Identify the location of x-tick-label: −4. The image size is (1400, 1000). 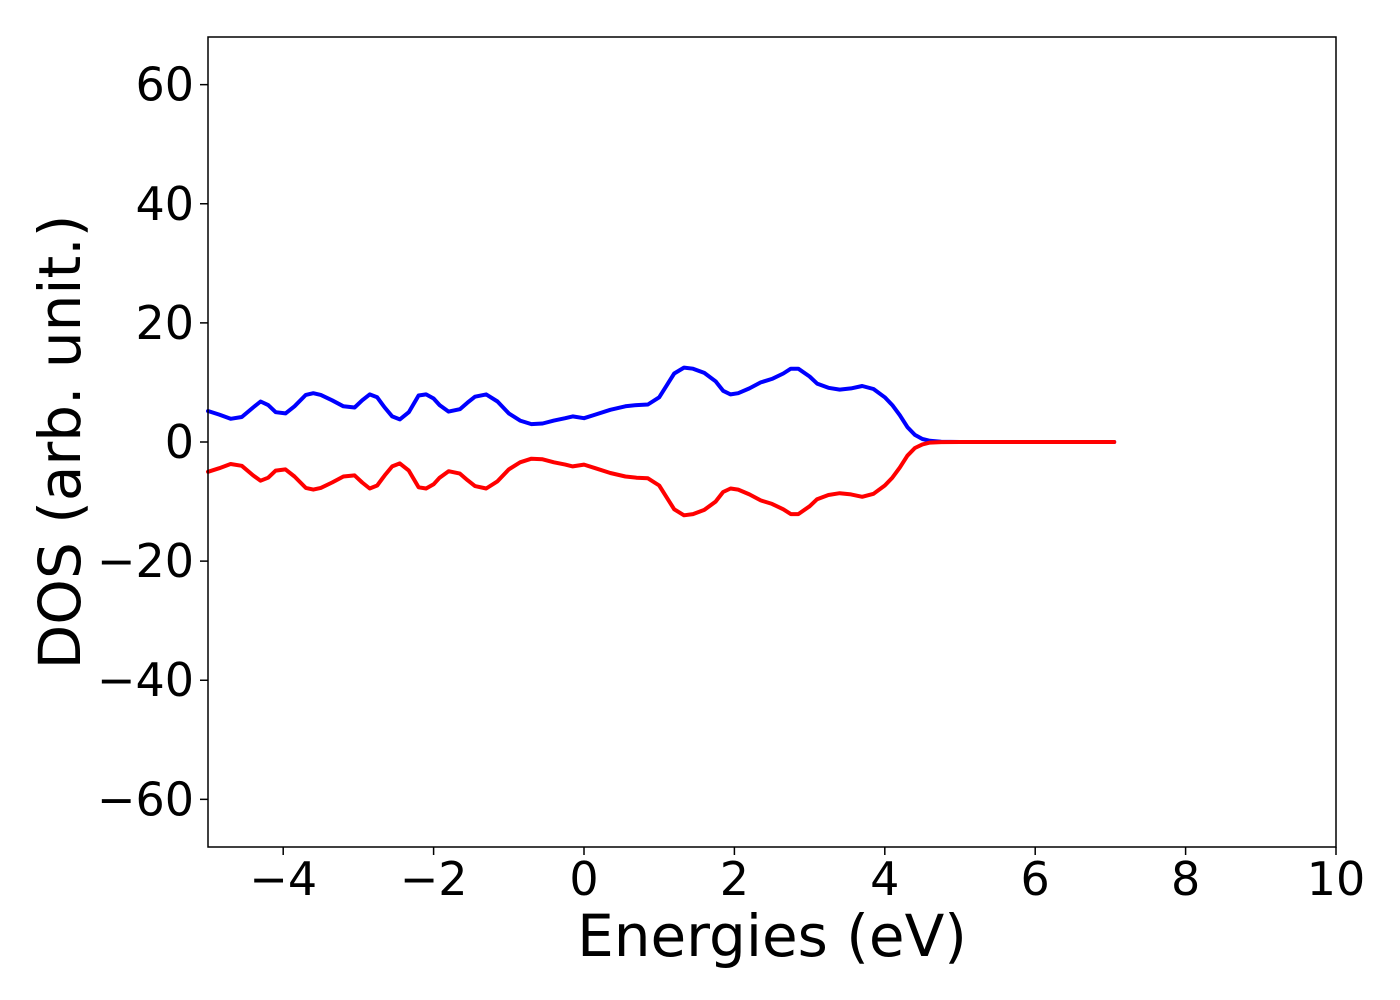
(283, 879).